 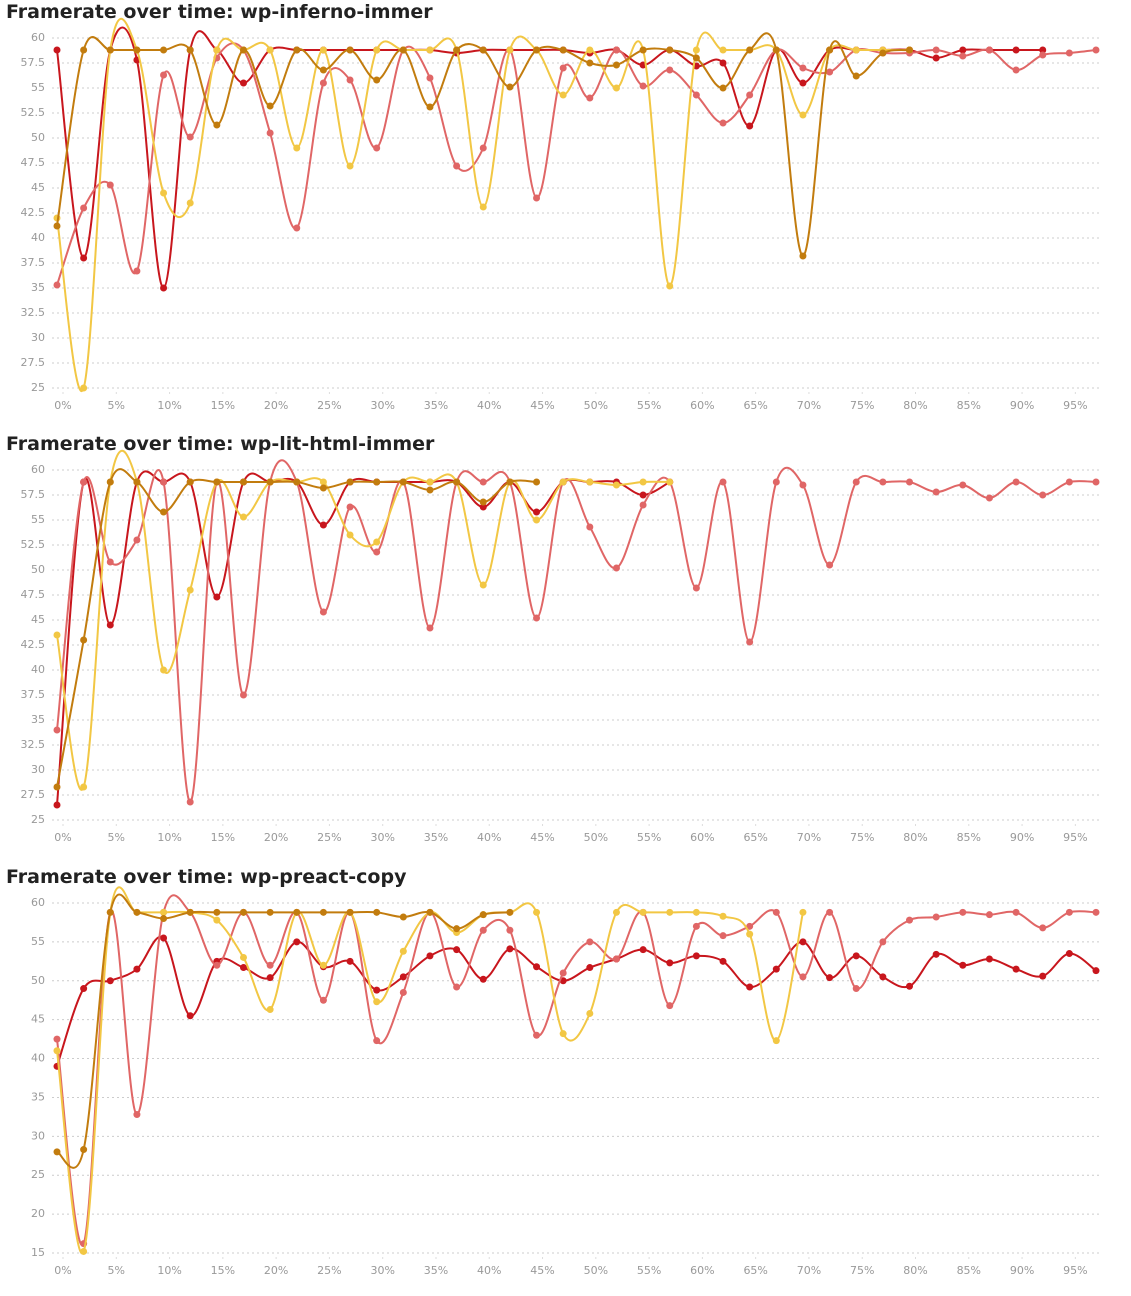 What do you see at coordinates (223, 405) in the screenshot?
I see `x-tick-label: 15%` at bounding box center [223, 405].